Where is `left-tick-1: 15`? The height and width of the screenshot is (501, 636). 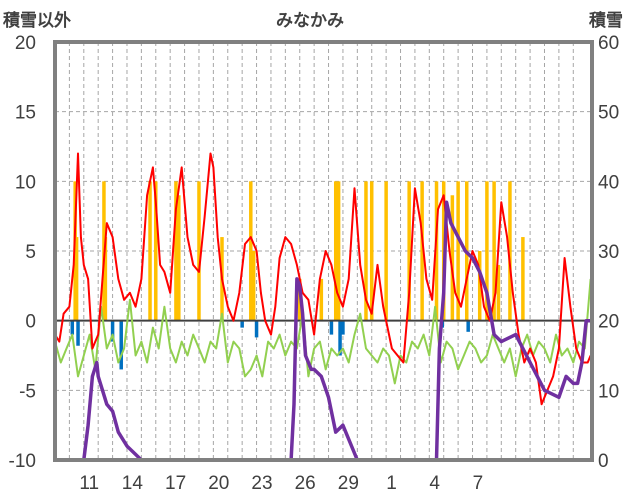 left-tick-1: 15 is located at coordinates (25, 113).